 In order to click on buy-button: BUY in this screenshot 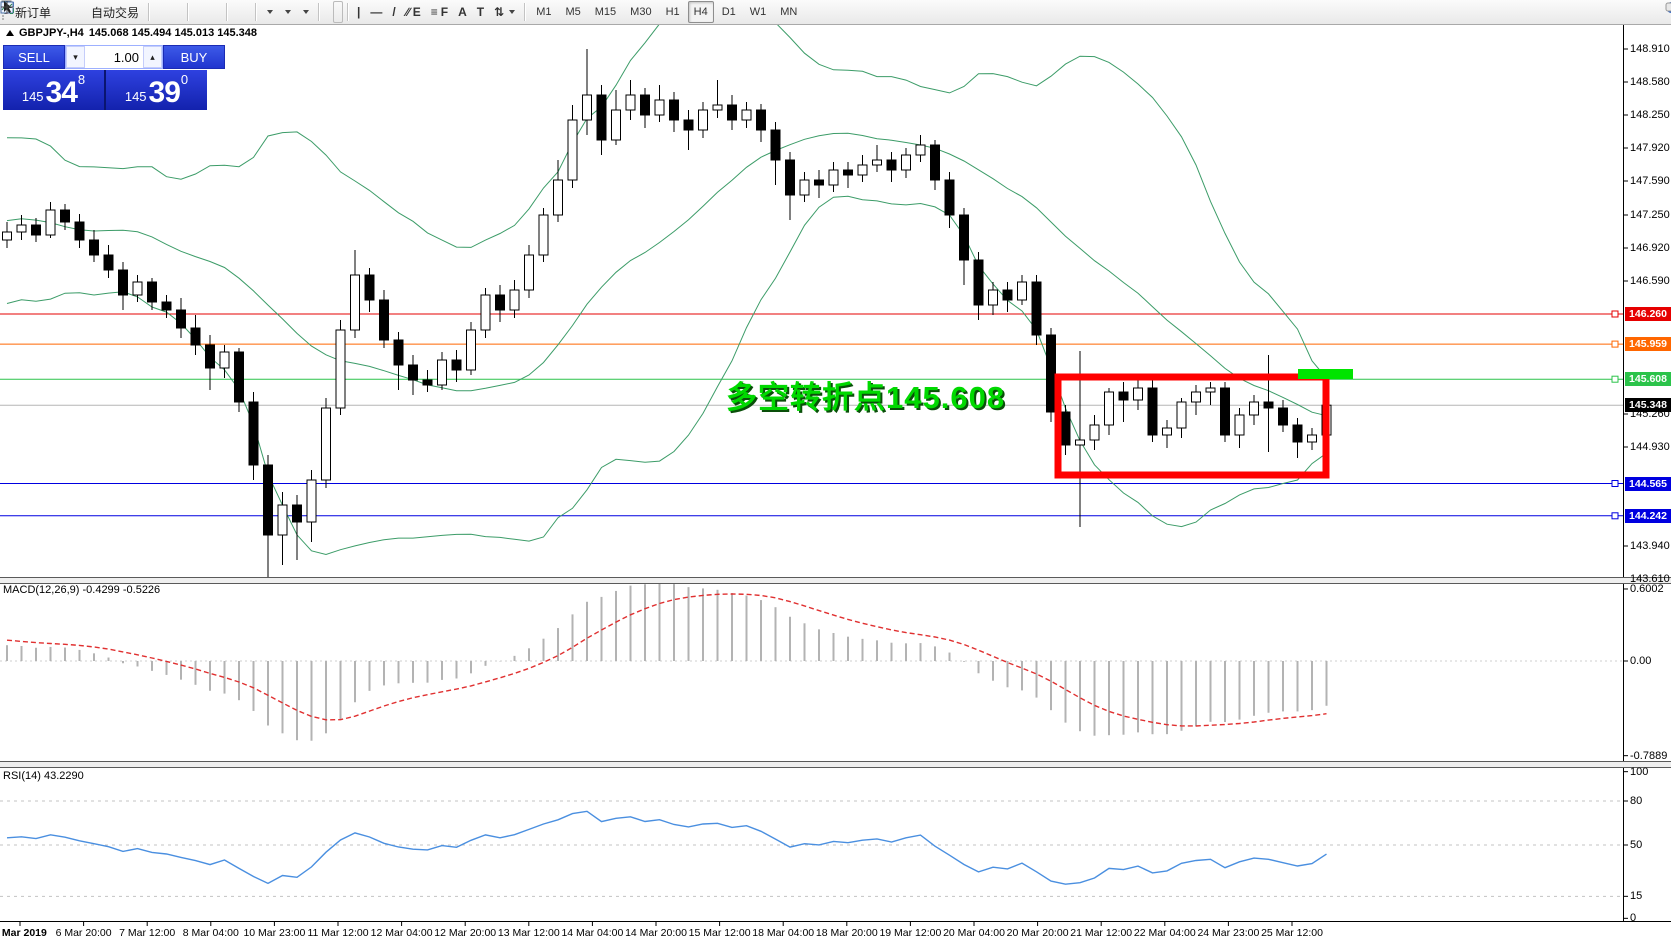, I will do `click(194, 57)`.